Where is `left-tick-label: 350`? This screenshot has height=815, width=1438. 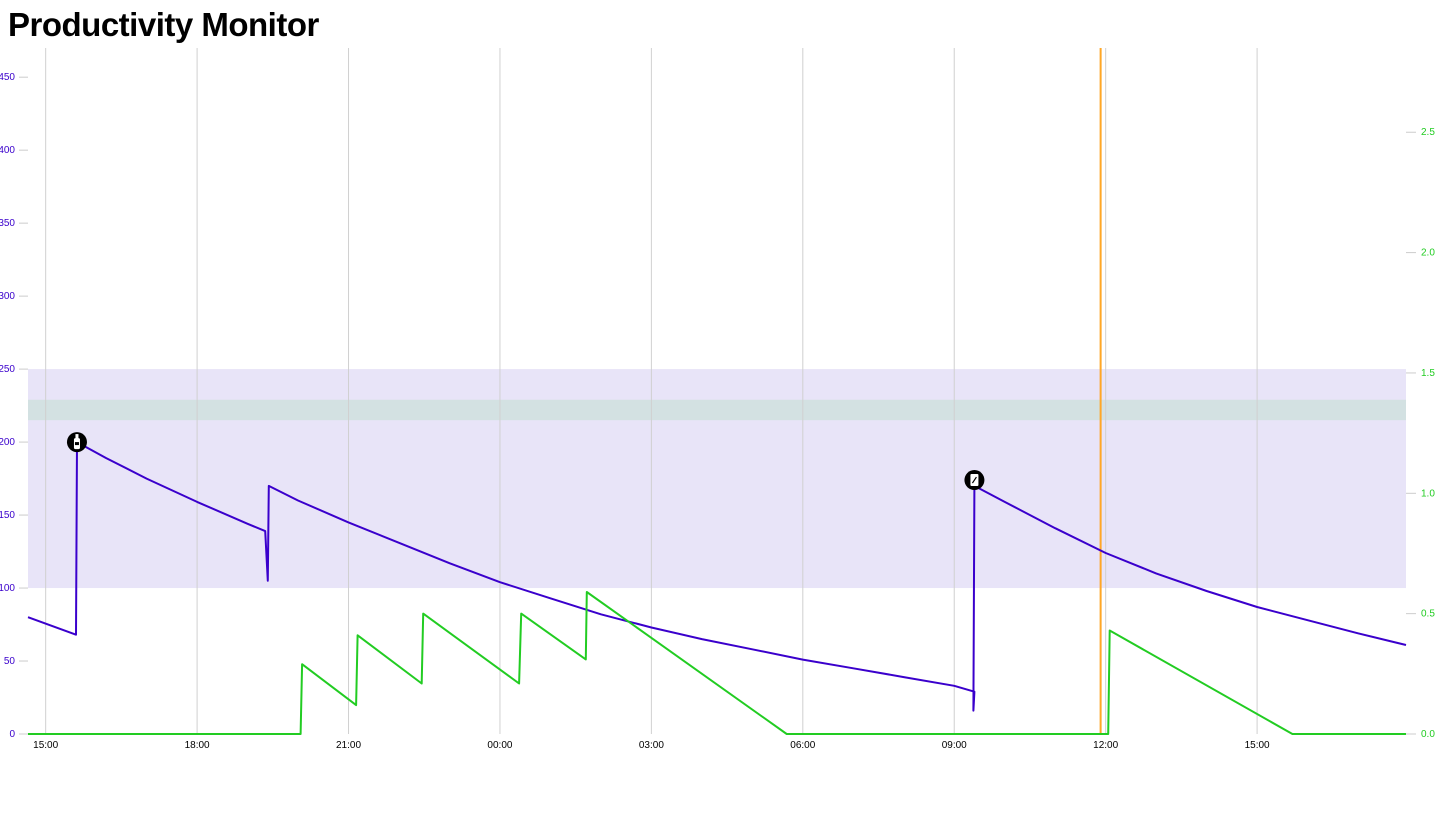
left-tick-label: 350 is located at coordinates (7, 223).